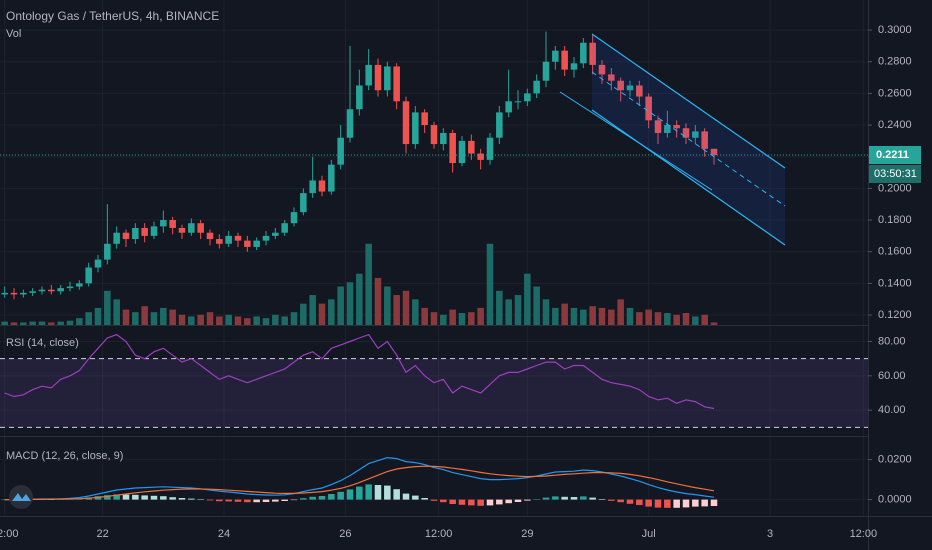  What do you see at coordinates (13, 34) in the screenshot?
I see `volume-label: Vol` at bounding box center [13, 34].